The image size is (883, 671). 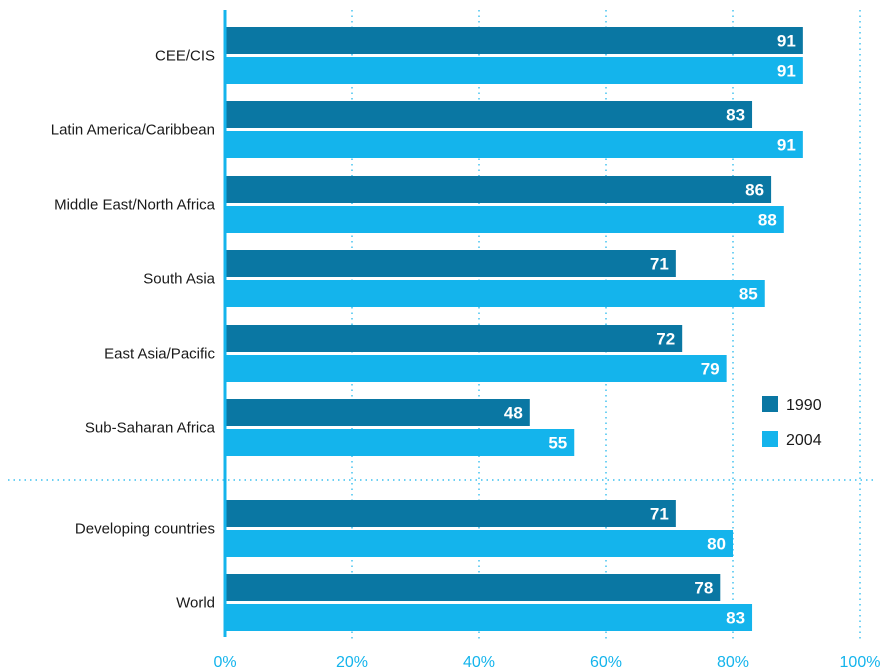 What do you see at coordinates (352, 662) in the screenshot?
I see `x-tick-label-1: 20%` at bounding box center [352, 662].